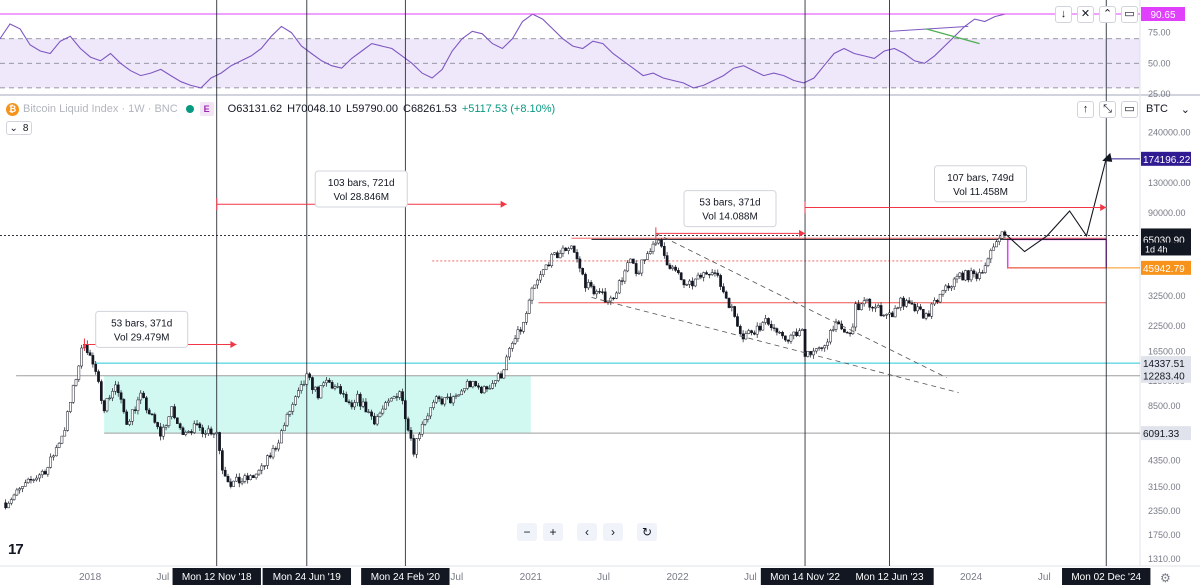  What do you see at coordinates (1167, 352) in the screenshot?
I see `price-tick-label: 16500.00` at bounding box center [1167, 352].